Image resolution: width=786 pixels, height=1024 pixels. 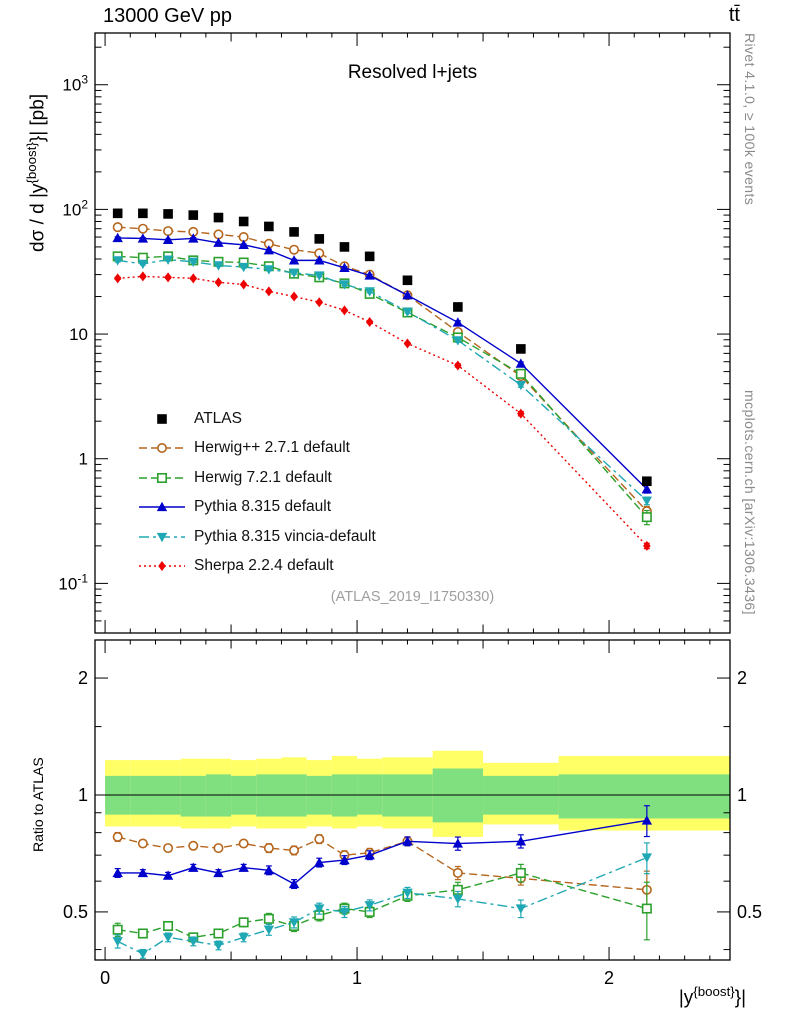 What do you see at coordinates (257, 419) in the screenshot?
I see `legend-item: ATLAS` at bounding box center [257, 419].